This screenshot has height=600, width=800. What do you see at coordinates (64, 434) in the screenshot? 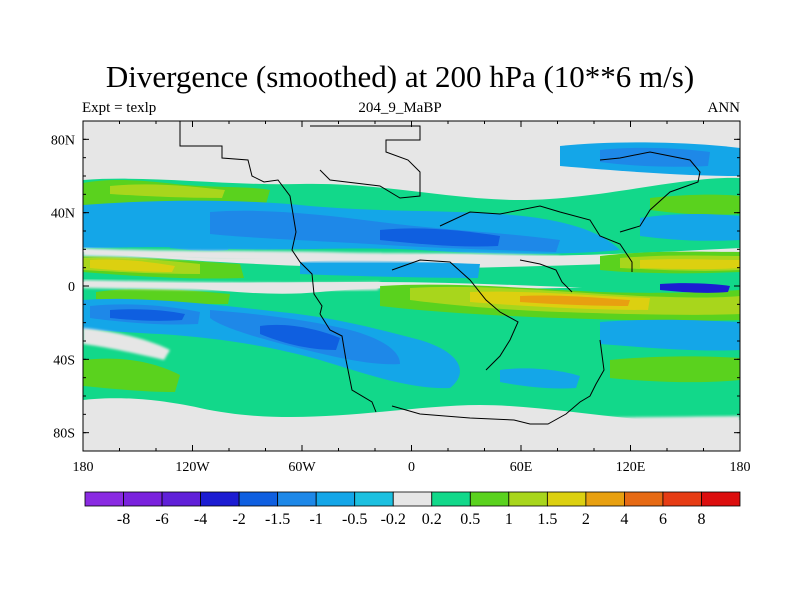
I see `lat-tick-label: 80S` at bounding box center [64, 434].